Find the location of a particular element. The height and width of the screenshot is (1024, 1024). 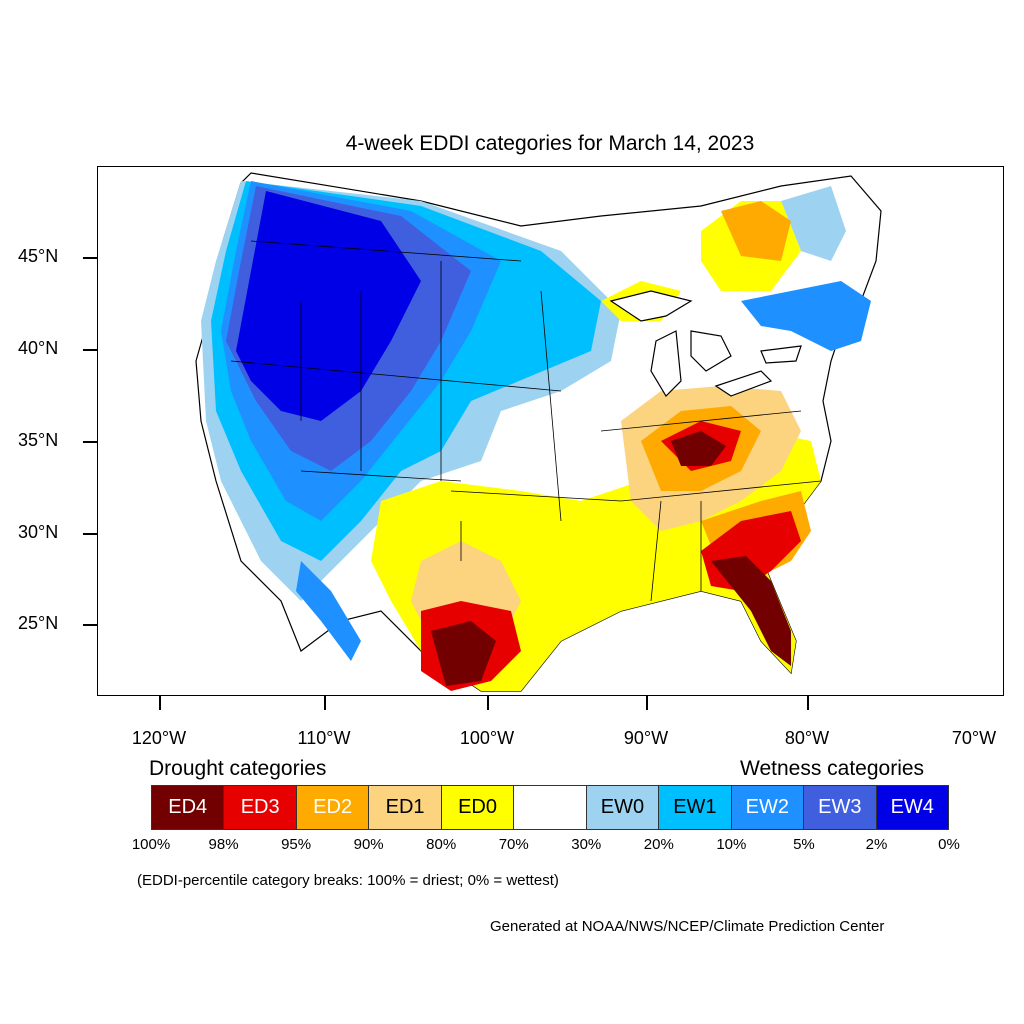

break-label: 70% is located at coordinates (513, 844).